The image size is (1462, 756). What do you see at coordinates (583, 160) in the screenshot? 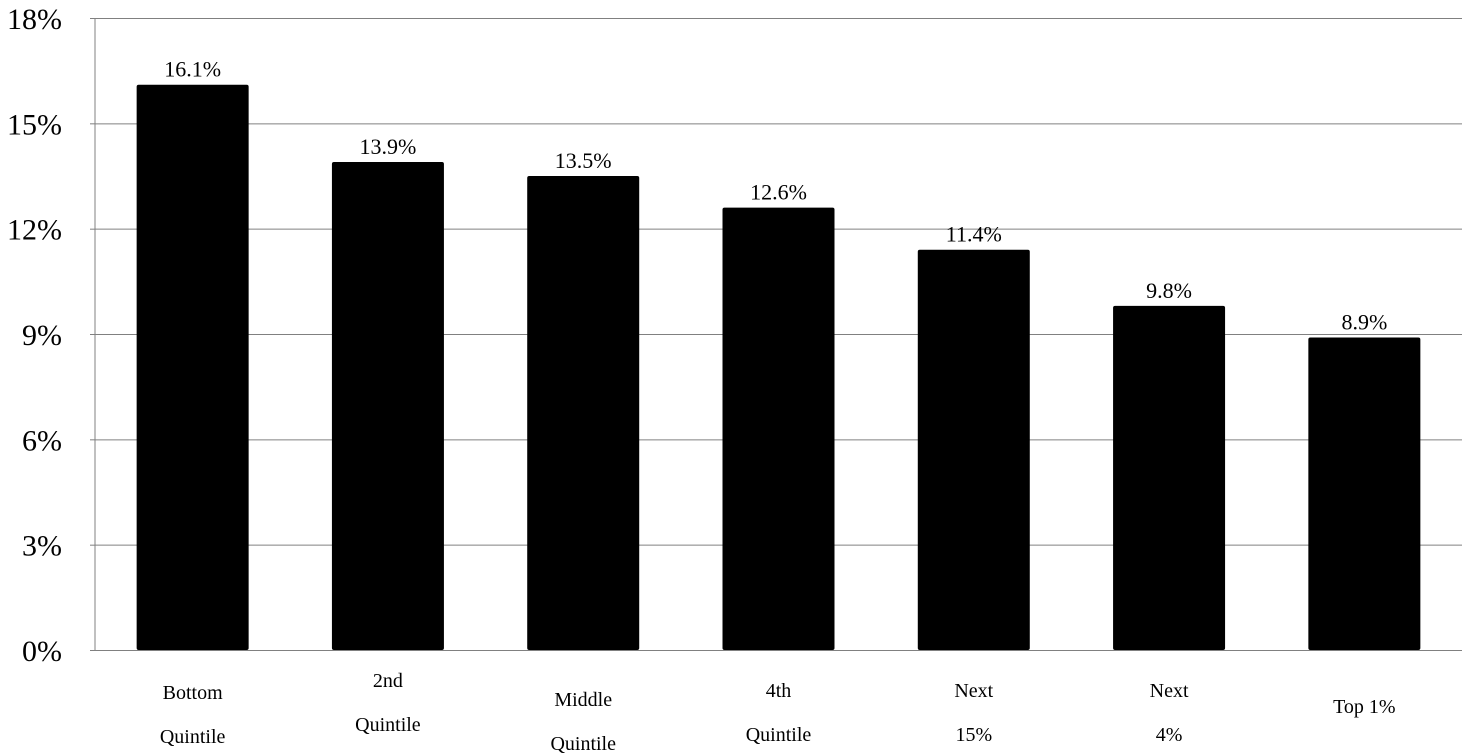
I see `data-label: 13.5%` at bounding box center [583, 160].